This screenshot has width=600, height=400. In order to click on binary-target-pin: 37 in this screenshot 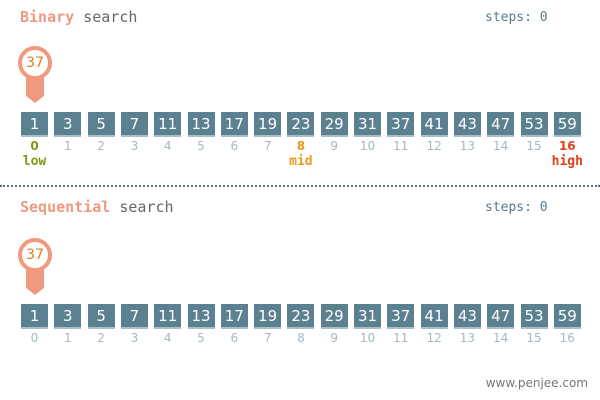, I will do `click(35, 77)`.